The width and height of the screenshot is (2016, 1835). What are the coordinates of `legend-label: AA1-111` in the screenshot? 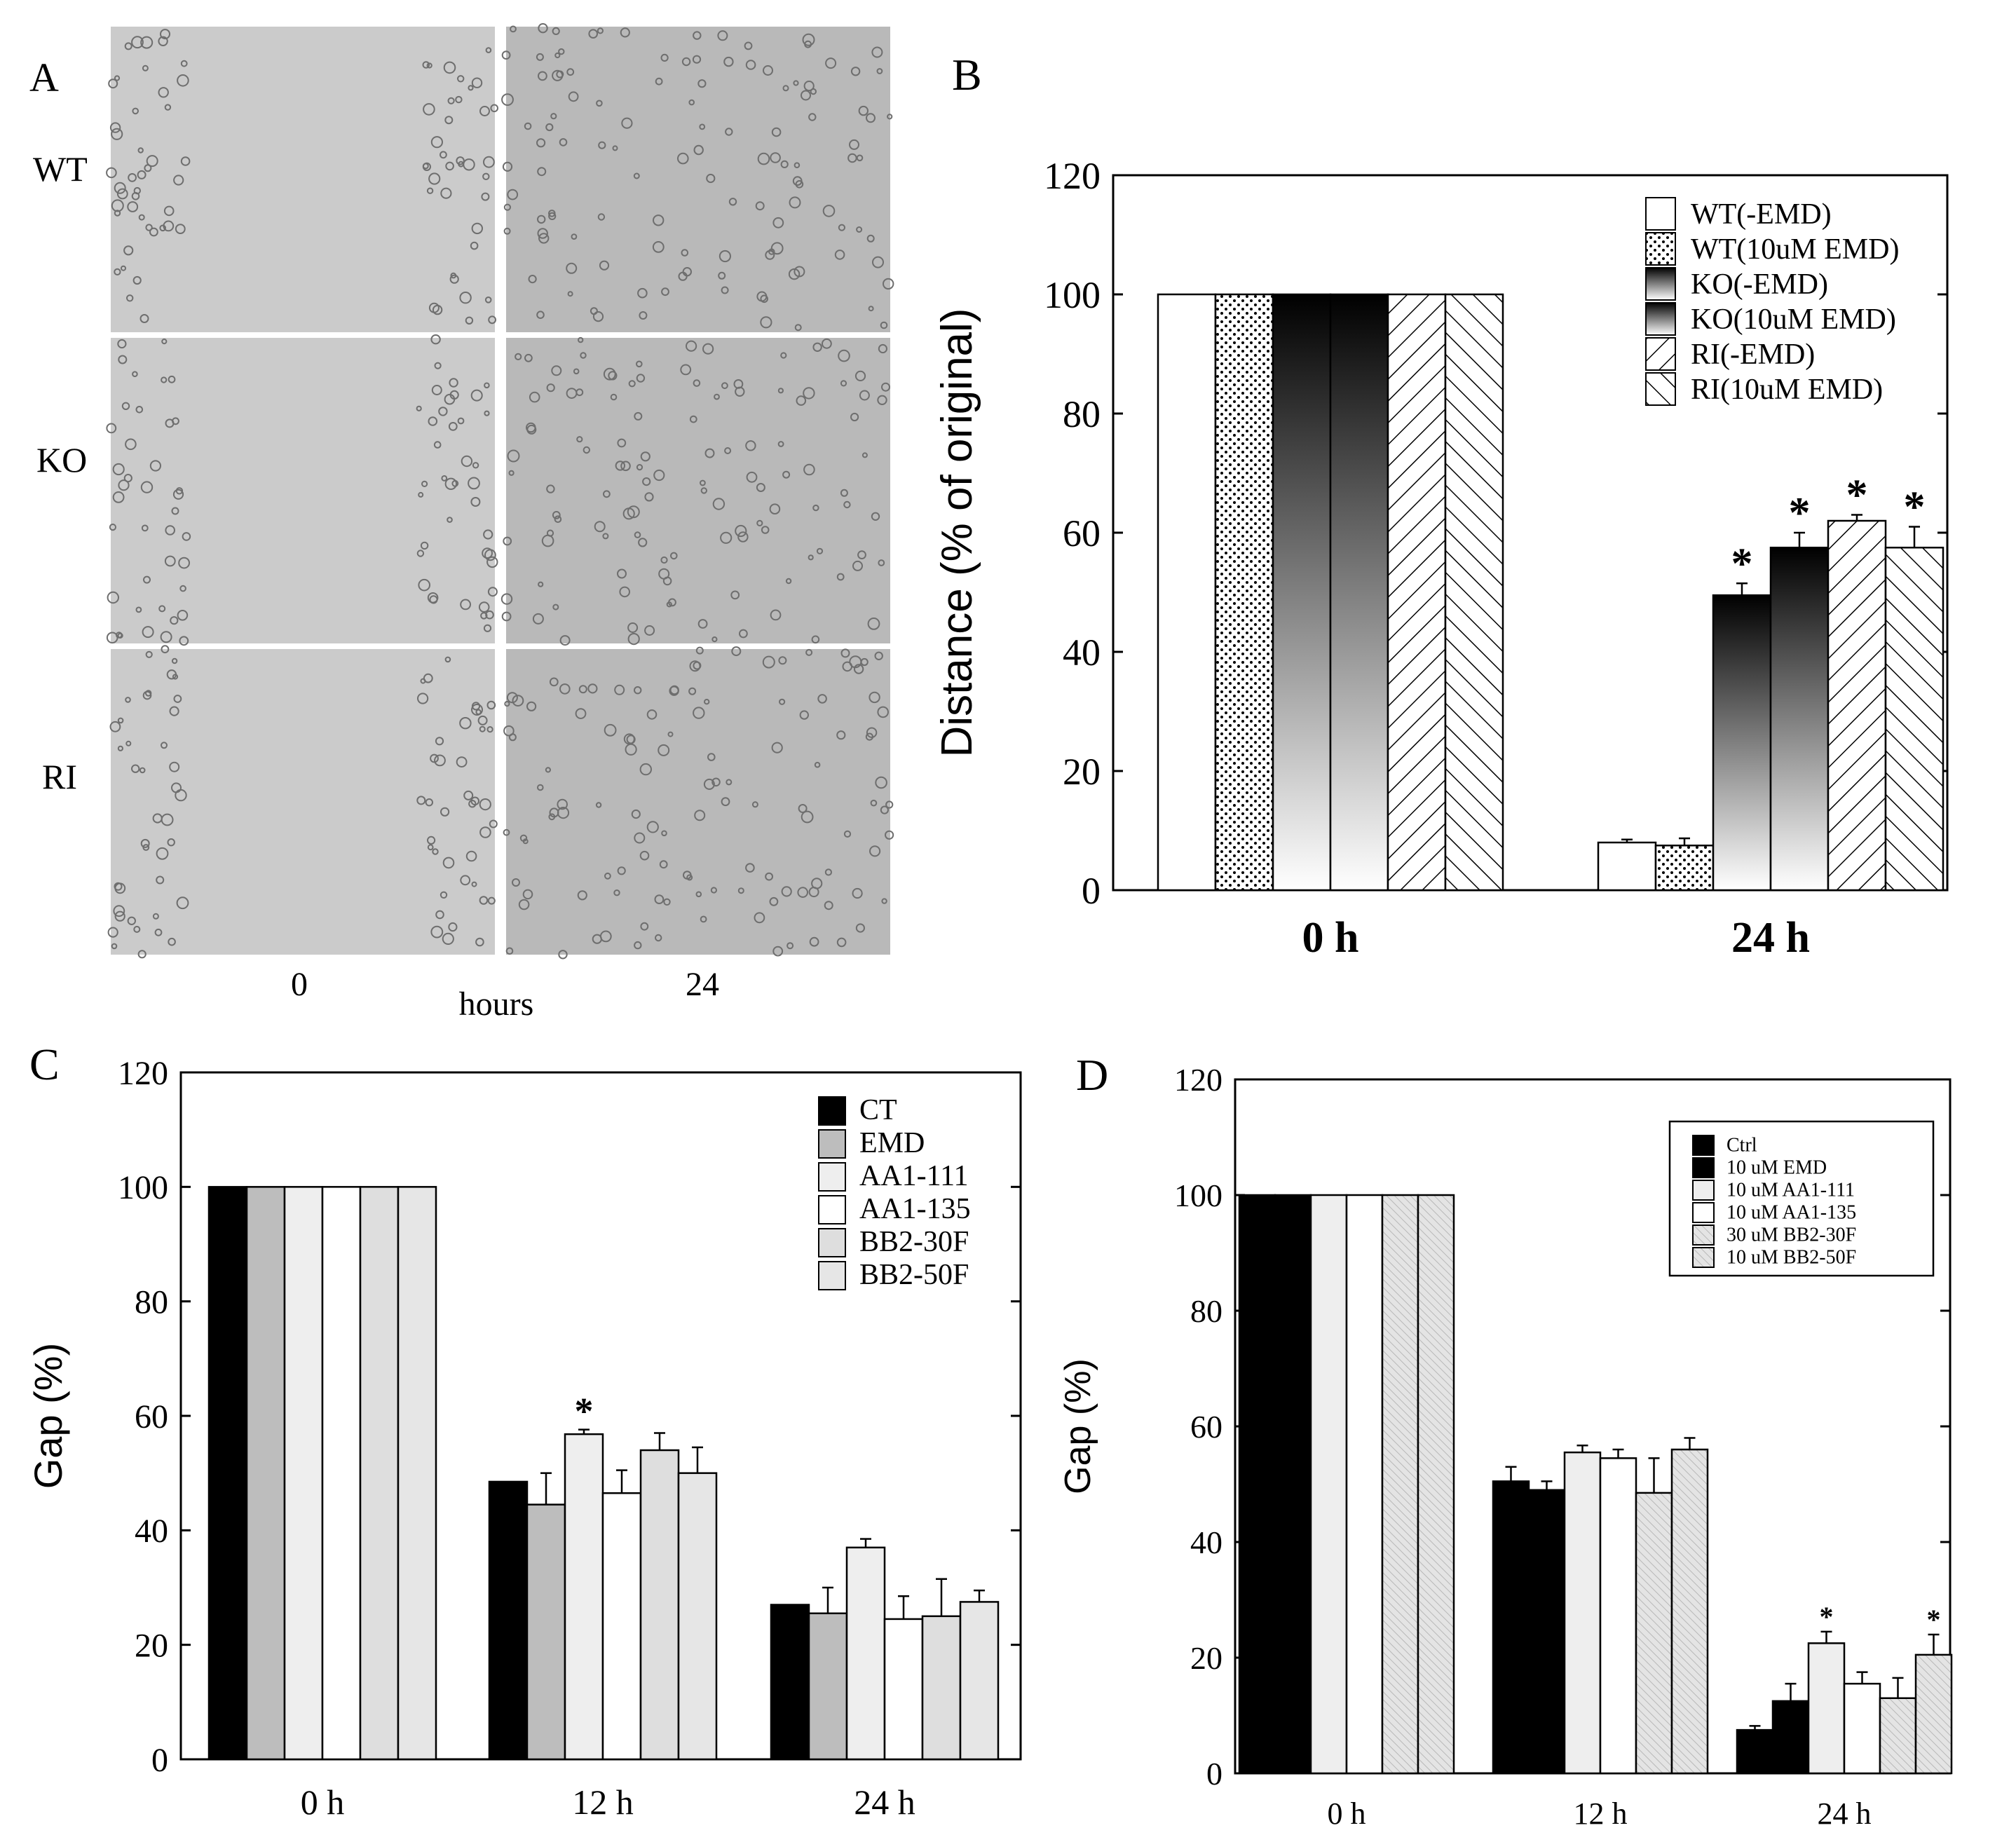 It's located at (914, 1176).